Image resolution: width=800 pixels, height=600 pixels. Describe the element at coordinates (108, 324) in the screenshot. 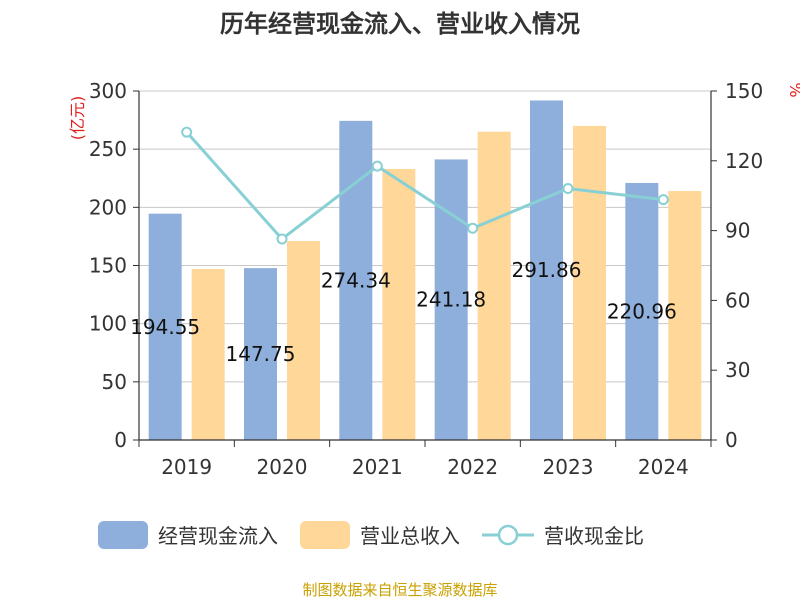

I see `left-axis-tick-label: 100` at that location.